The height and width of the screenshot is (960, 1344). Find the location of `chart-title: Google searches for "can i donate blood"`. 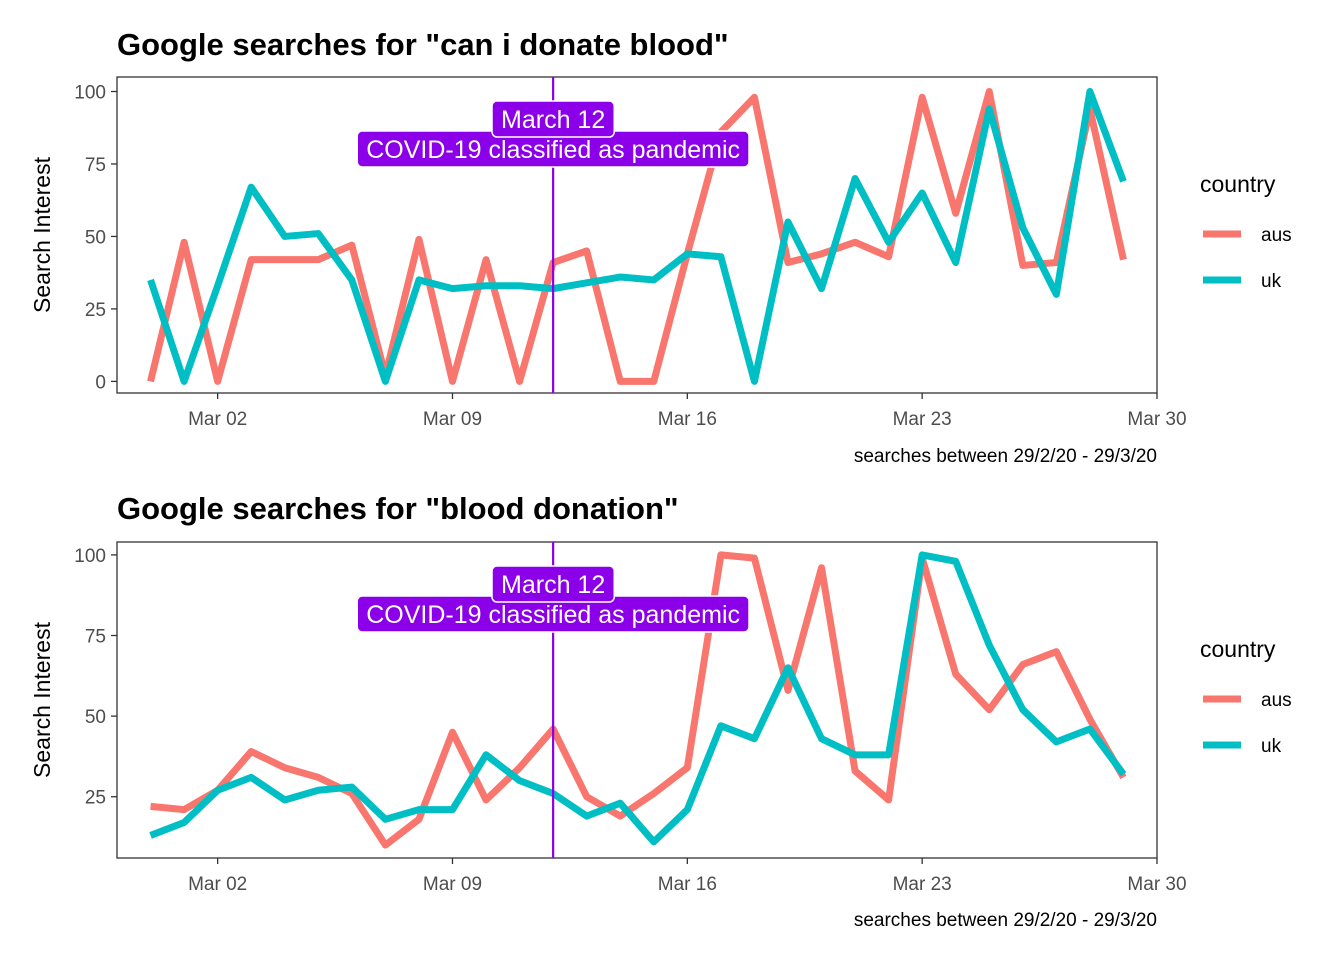

chart-title: Google searches for "can i donate blood" is located at coordinates (423, 44).